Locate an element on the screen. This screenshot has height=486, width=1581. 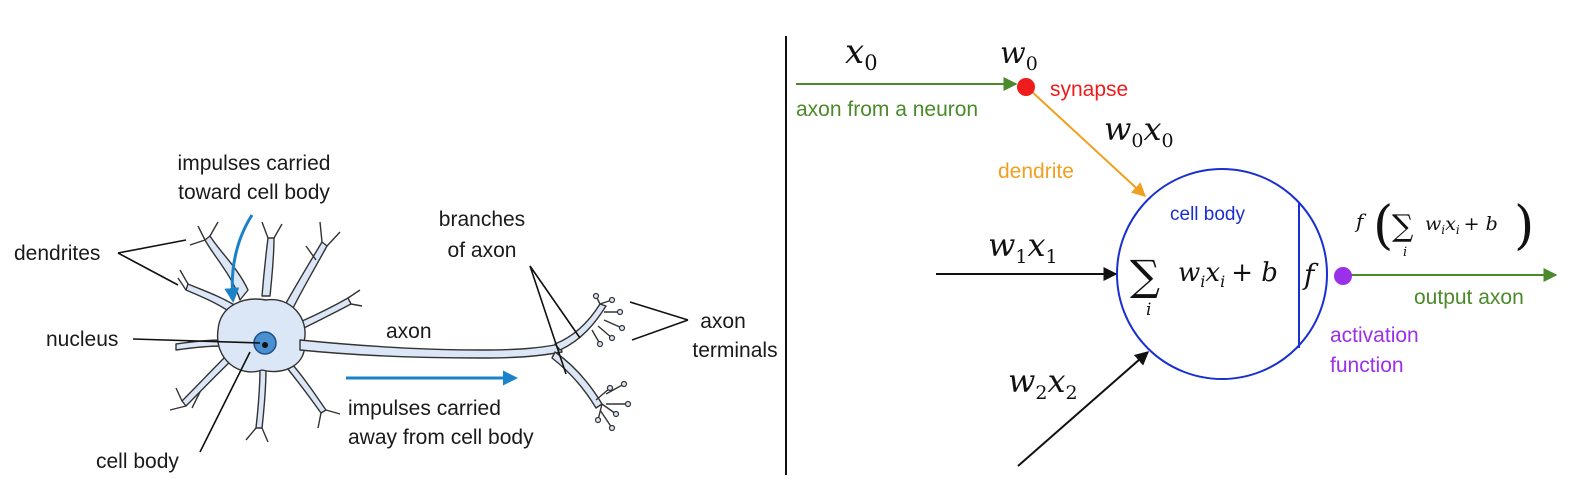
output-close-paren: ) is located at coordinates (1524, 226).